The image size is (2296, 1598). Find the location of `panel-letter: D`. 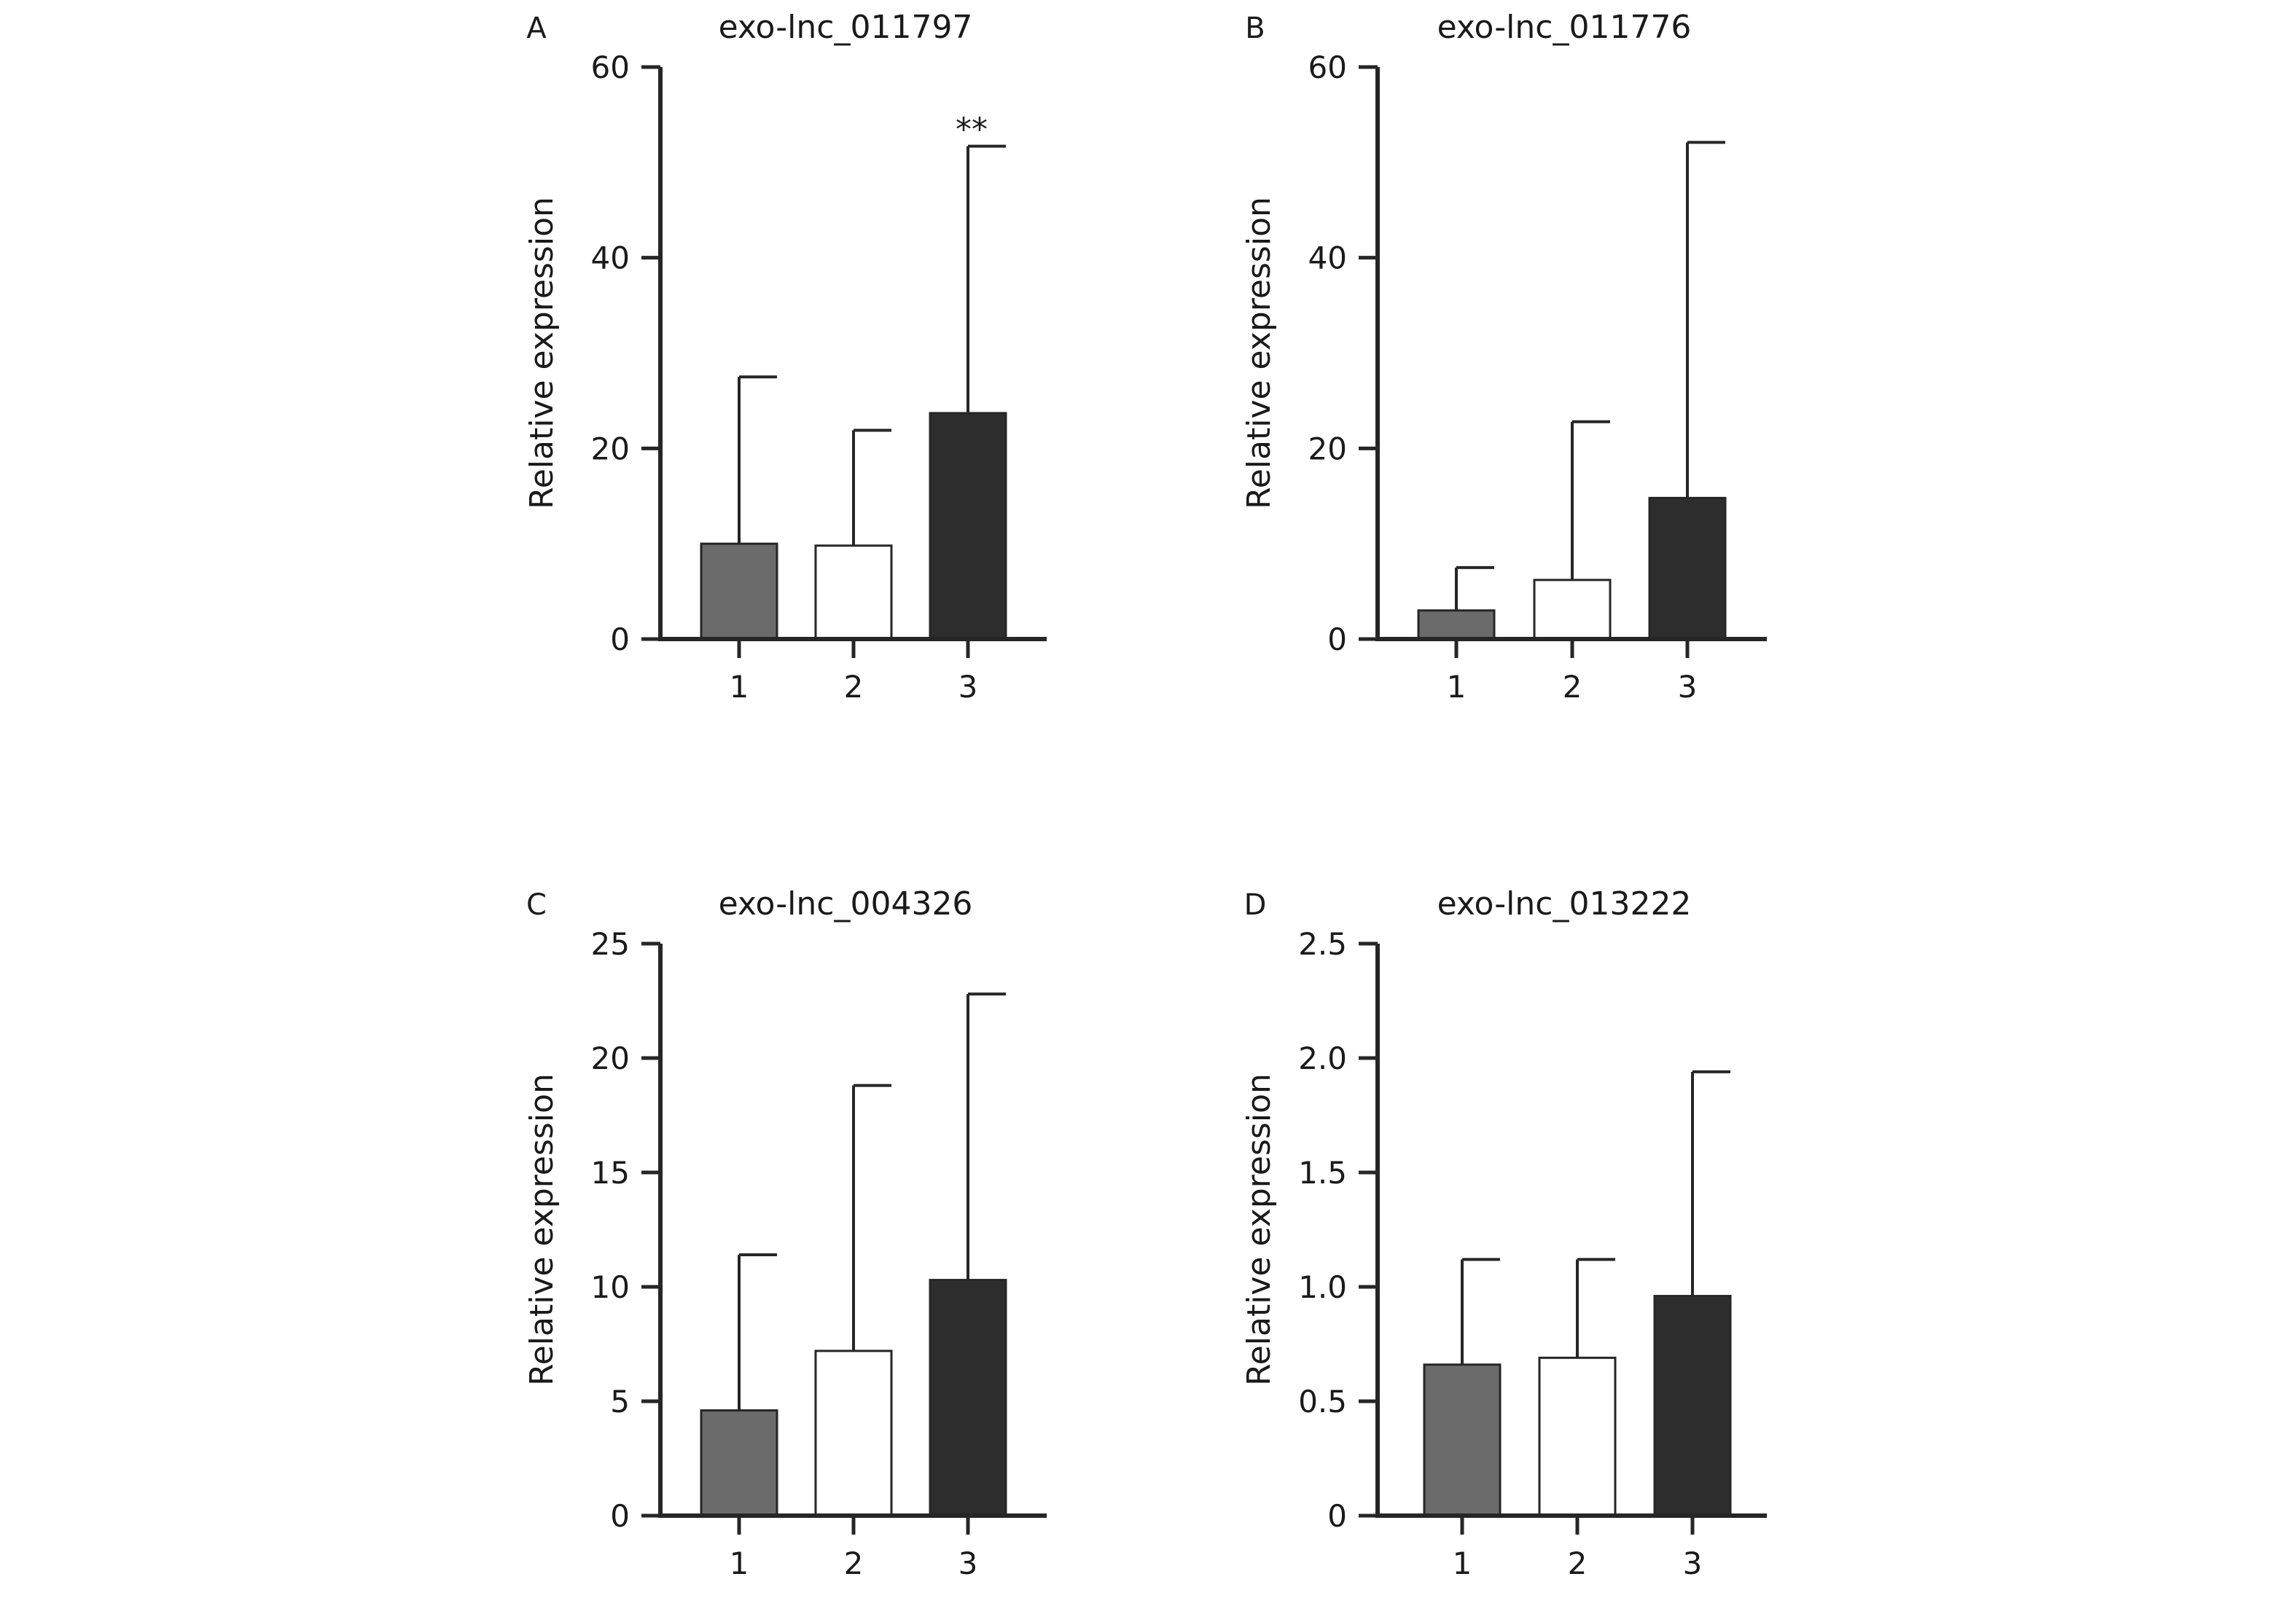

panel-letter: D is located at coordinates (1256, 905).